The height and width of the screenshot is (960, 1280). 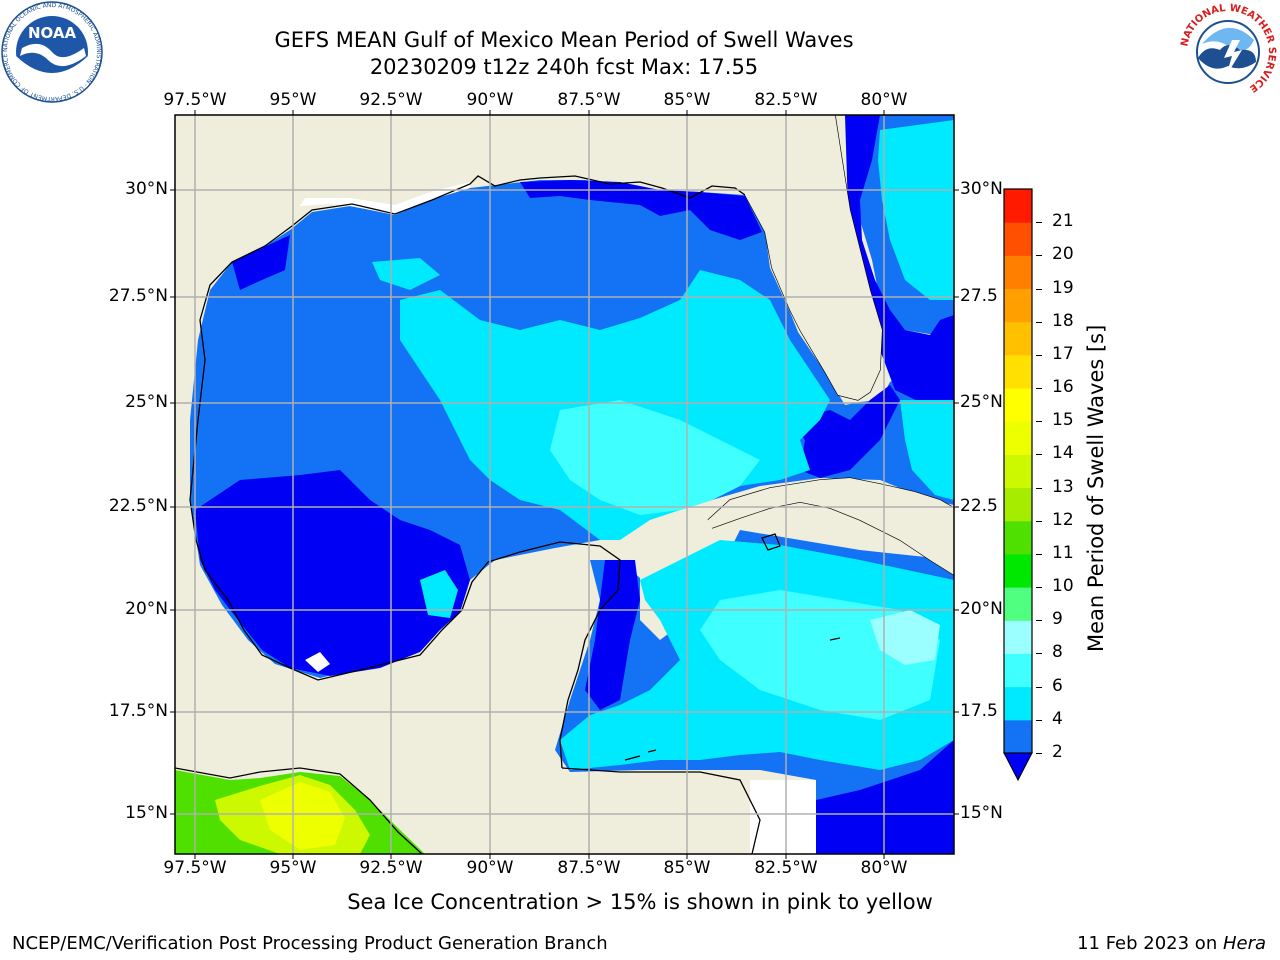 What do you see at coordinates (195, 868) in the screenshot?
I see `lon-label-bottom: 97.5°W` at bounding box center [195, 868].